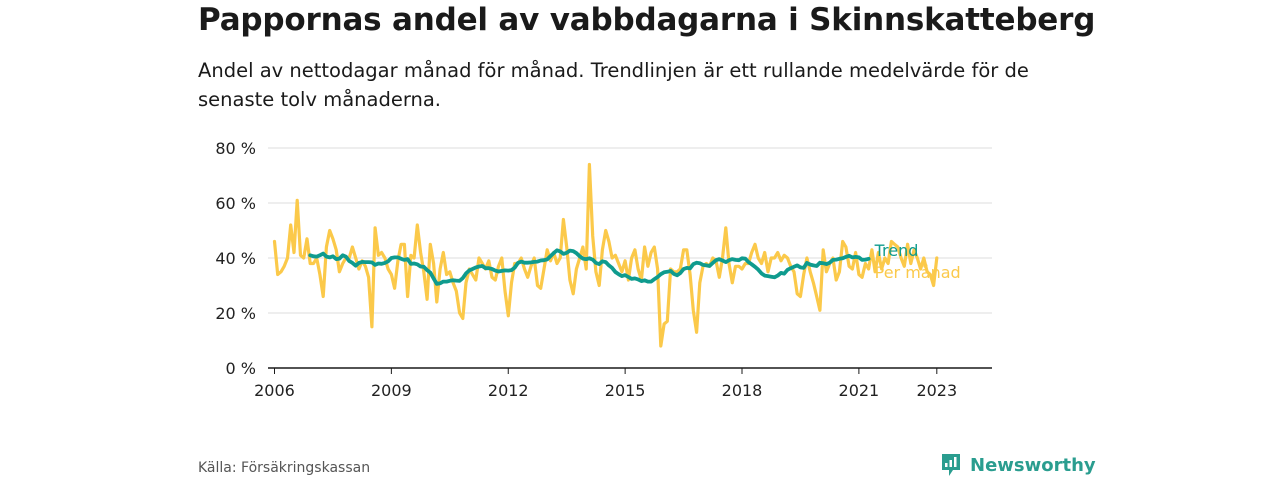 Image resolution: width=1280 pixels, height=480 pixels. What do you see at coordinates (235, 203) in the screenshot?
I see `y-tick-label: 60 %` at bounding box center [235, 203].